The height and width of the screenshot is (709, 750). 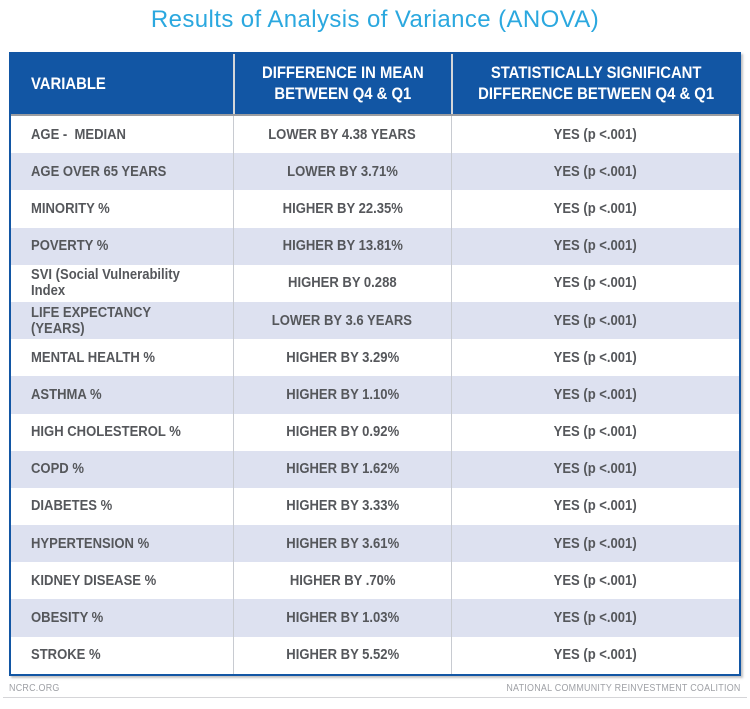 What do you see at coordinates (93, 357) in the screenshot?
I see `cell-variable: MENTAL HEALTH %` at bounding box center [93, 357].